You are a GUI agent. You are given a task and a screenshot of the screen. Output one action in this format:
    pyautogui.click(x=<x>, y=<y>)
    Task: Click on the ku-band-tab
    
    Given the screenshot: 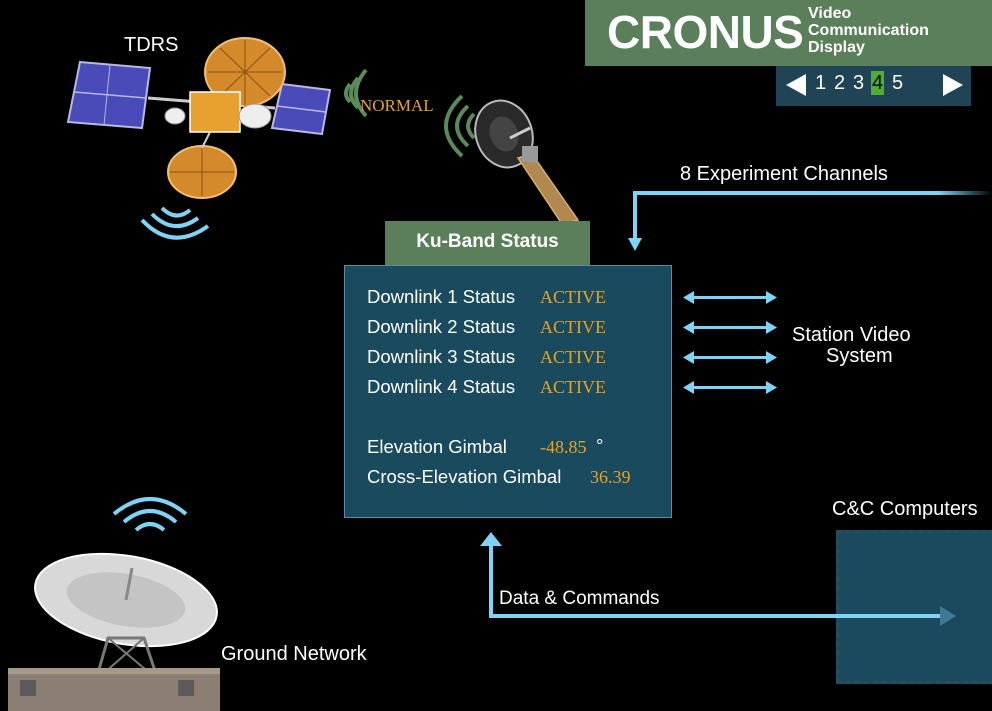 What is the action you would take?
    pyautogui.click(x=487, y=243)
    